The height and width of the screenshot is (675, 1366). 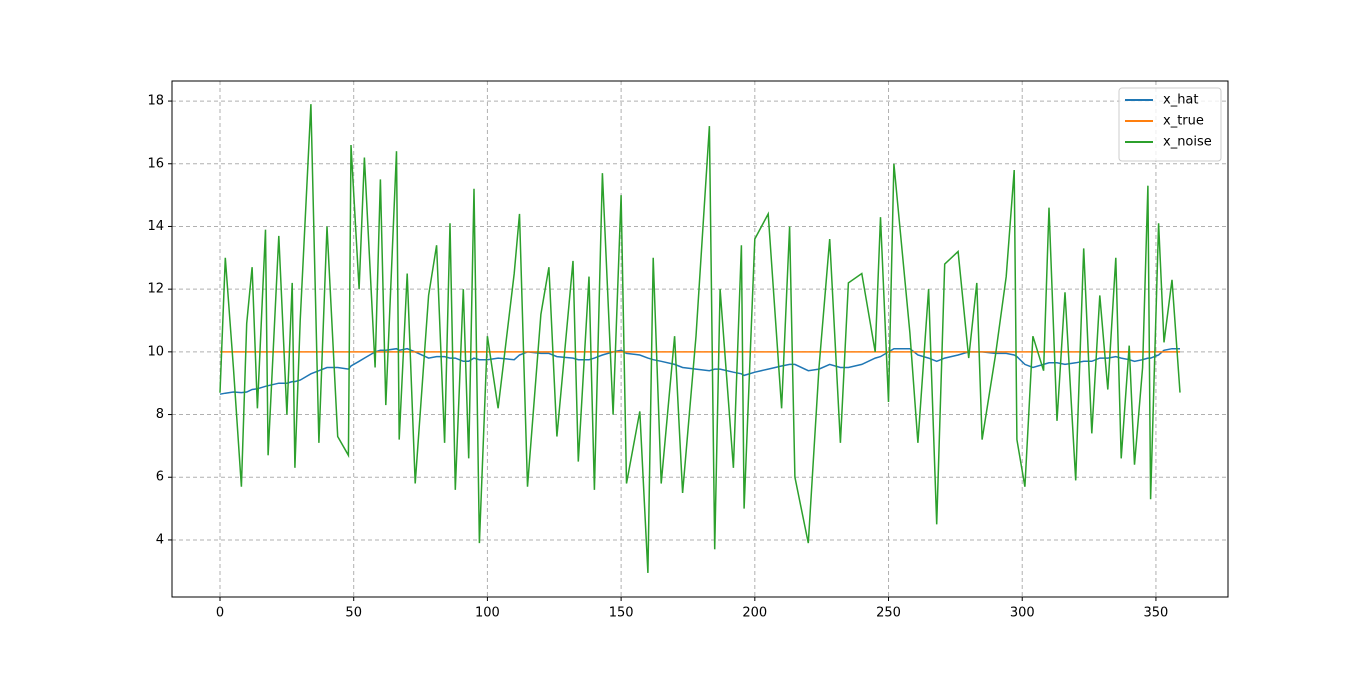 I want to click on y-tick-label: 18, so click(x=155, y=101).